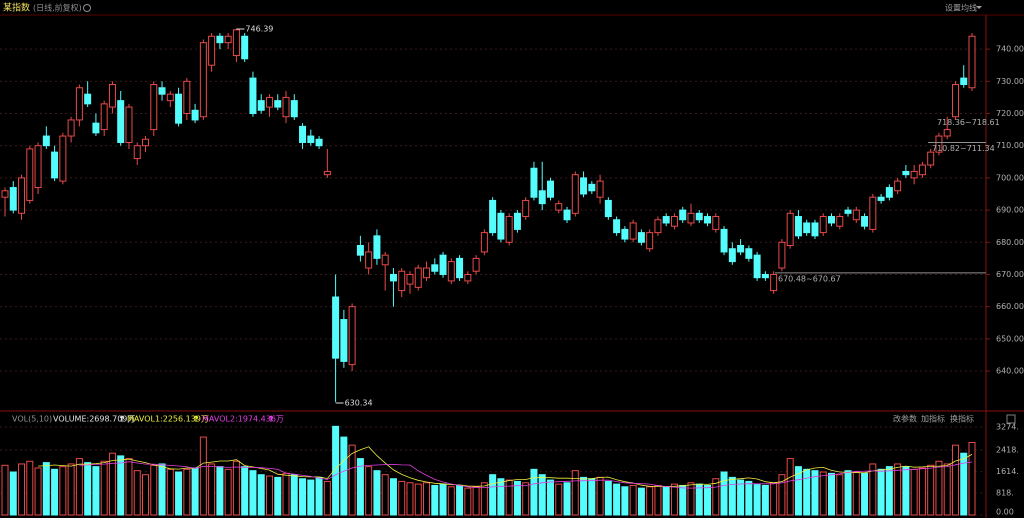 The height and width of the screenshot is (518, 1024). What do you see at coordinates (359, 403) in the screenshot?
I see `annotation: 630.34` at bounding box center [359, 403].